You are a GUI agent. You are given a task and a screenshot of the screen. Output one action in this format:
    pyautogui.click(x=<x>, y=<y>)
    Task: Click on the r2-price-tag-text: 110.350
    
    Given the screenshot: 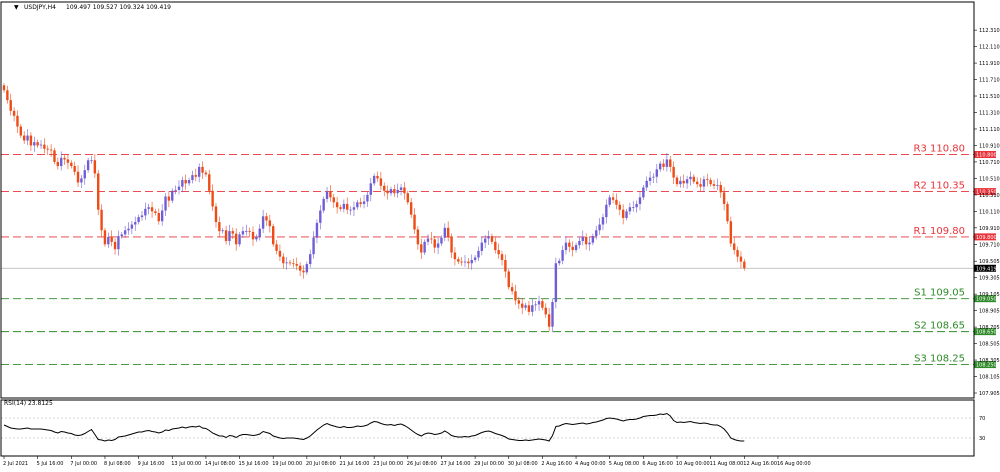 What is the action you would take?
    pyautogui.click(x=986, y=193)
    